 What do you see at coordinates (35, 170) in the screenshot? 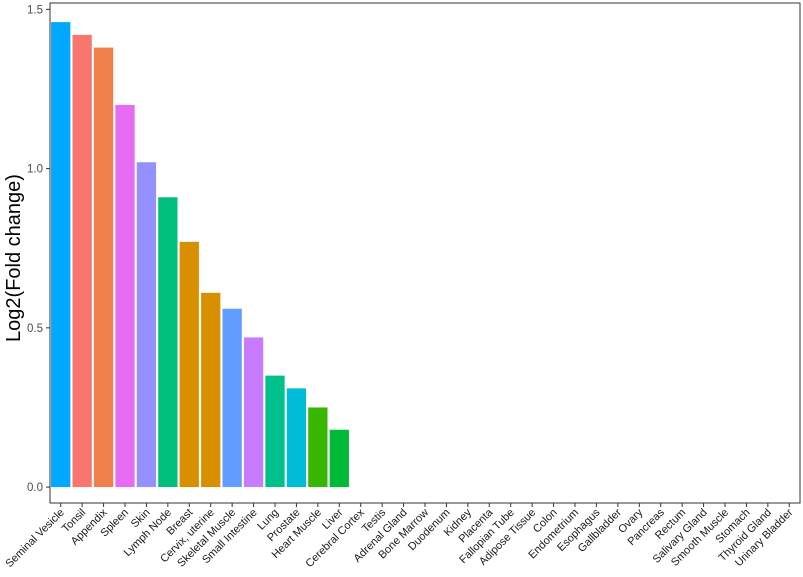
I see `y-tick-label: 1.0` at bounding box center [35, 170].